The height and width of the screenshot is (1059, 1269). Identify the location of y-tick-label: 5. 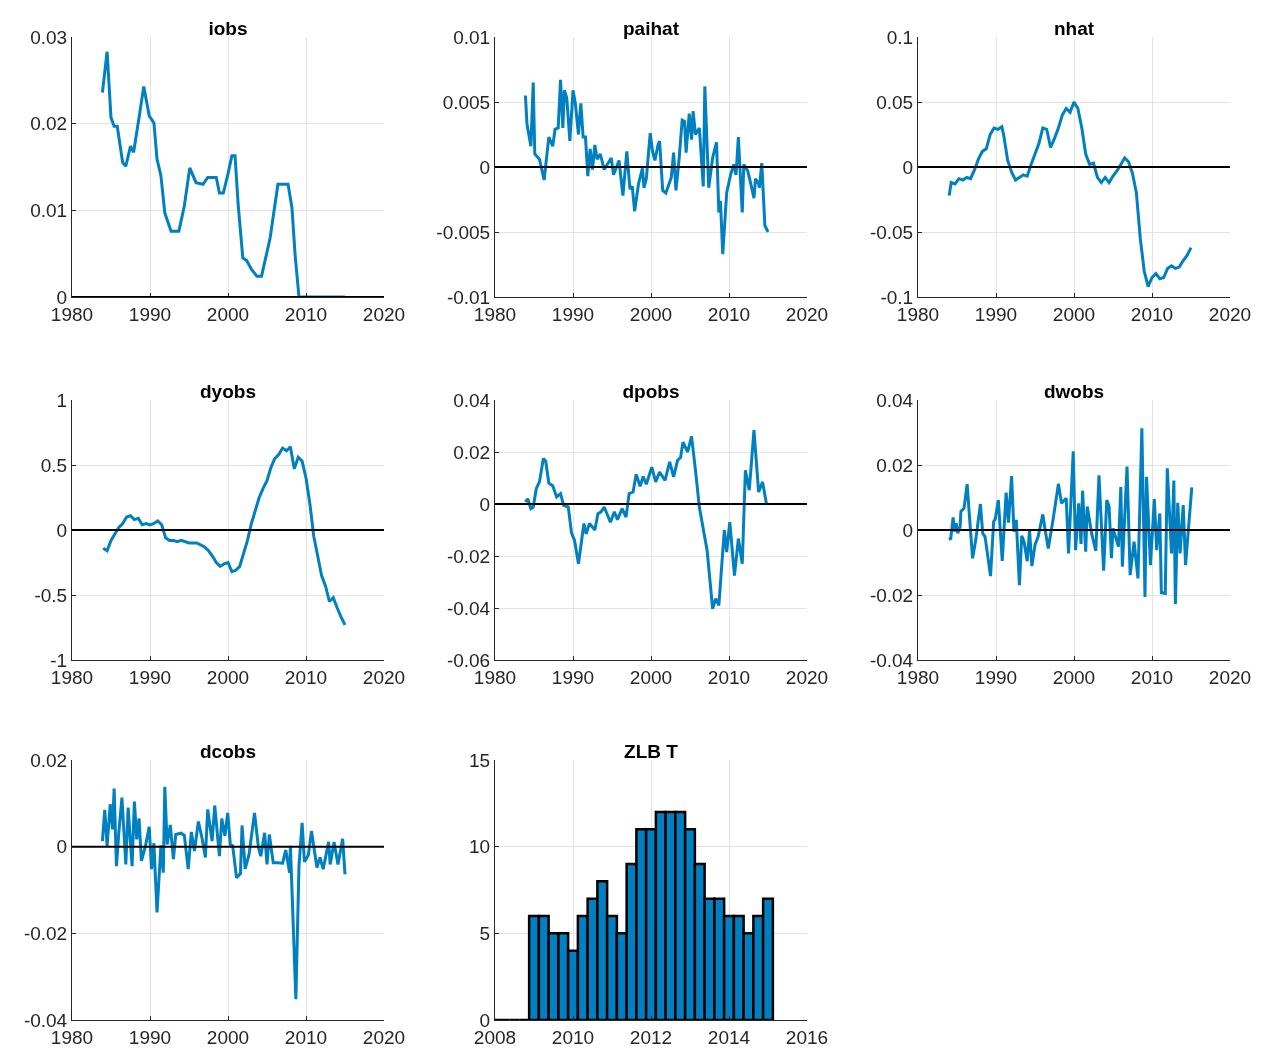
(485, 933).